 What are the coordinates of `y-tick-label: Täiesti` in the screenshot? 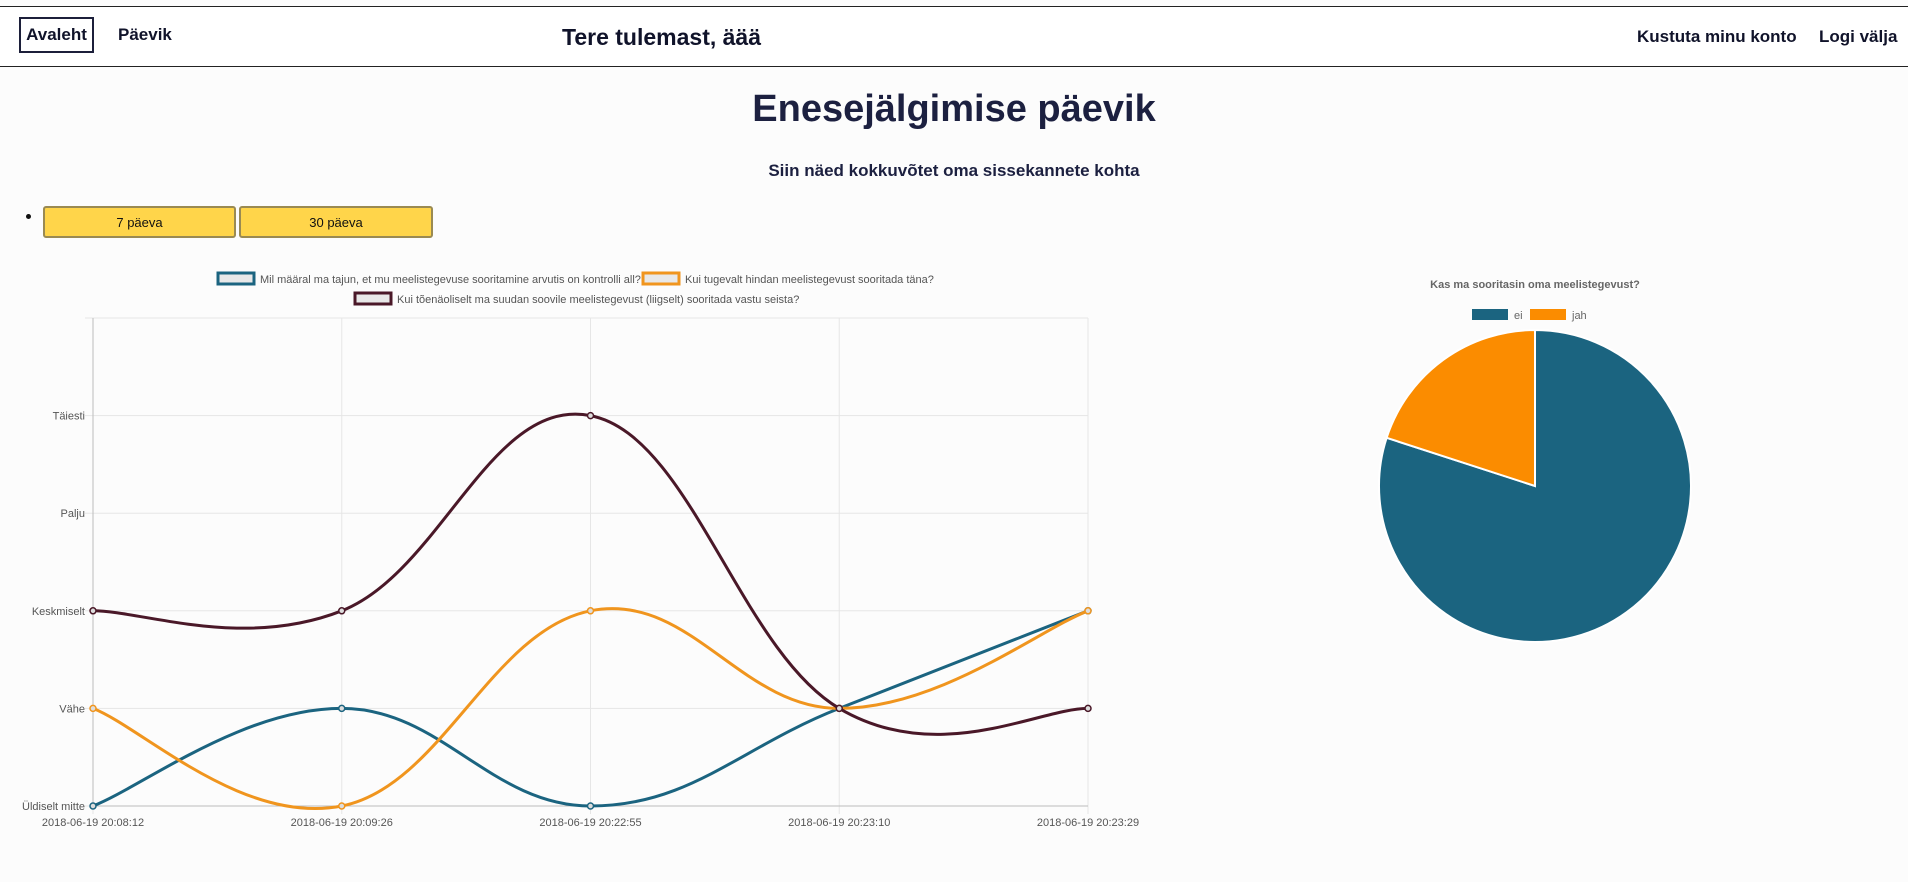 It's located at (69, 417).